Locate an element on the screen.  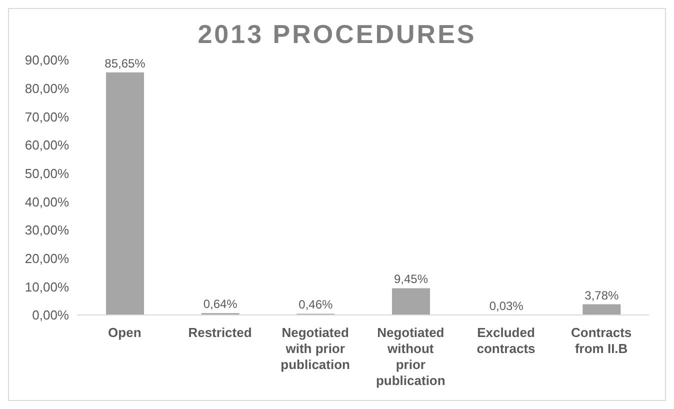
y-tick-label: 80,00% is located at coordinates (47, 88).